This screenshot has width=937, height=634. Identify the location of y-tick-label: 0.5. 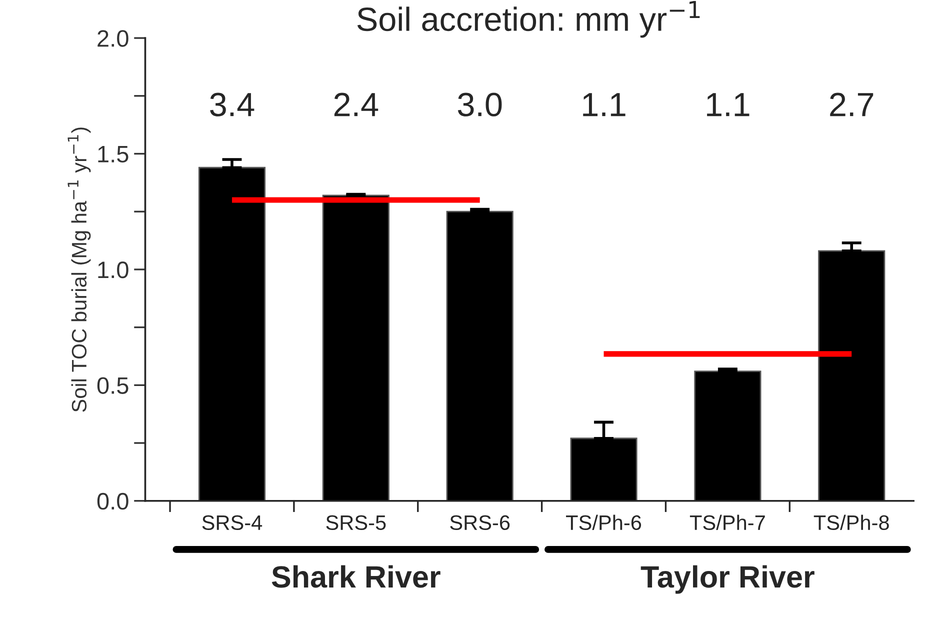
(112, 385).